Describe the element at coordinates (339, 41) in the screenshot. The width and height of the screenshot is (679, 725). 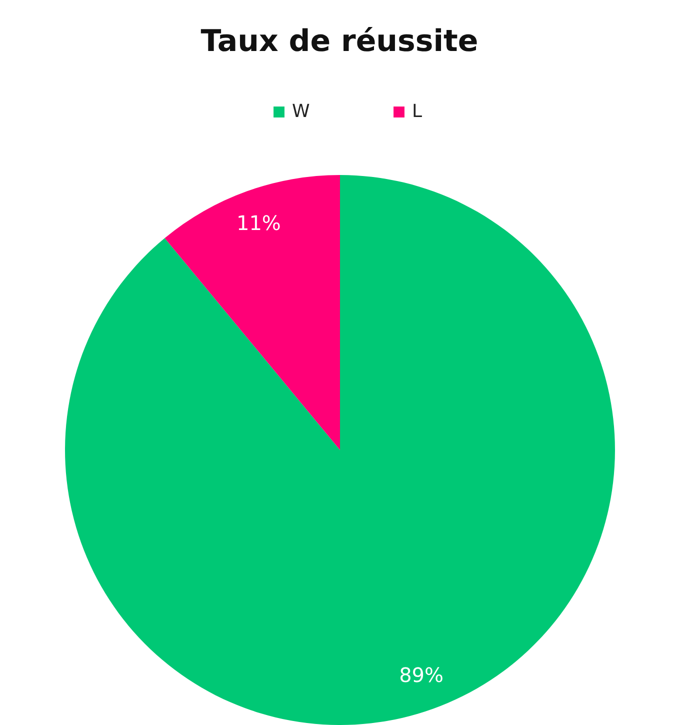
I see `chart-title: Taux de réussite` at that location.